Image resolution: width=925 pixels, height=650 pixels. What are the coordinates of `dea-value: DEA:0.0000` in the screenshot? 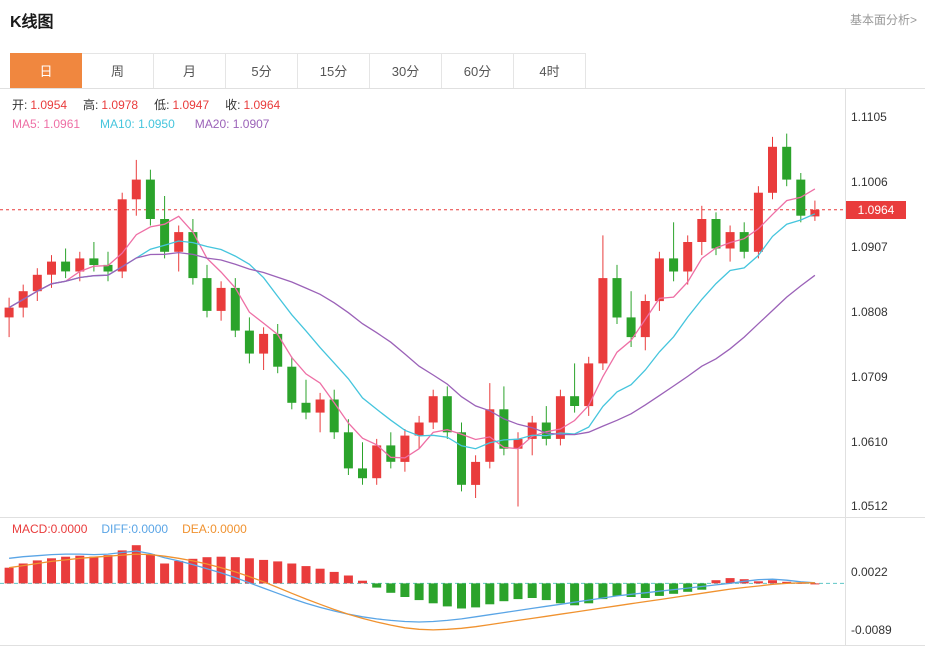 It's located at (214, 529).